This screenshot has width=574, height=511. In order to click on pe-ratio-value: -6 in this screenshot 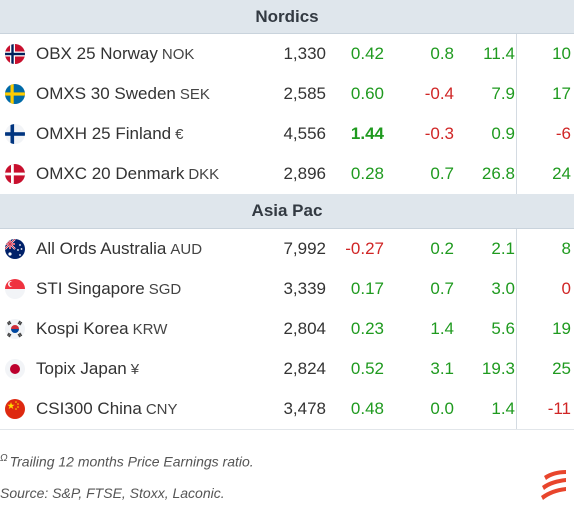, I will do `click(563, 133)`.